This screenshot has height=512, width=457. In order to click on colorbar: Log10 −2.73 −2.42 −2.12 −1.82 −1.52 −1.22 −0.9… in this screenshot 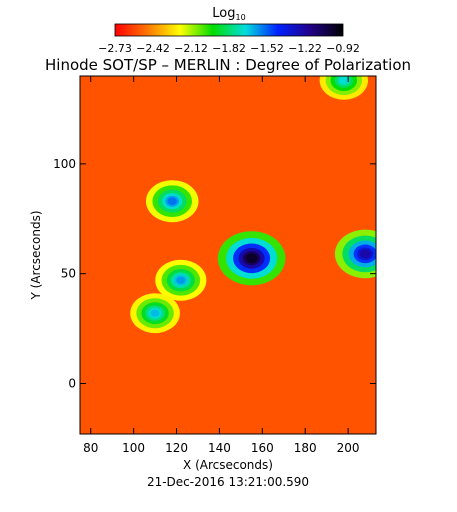, I will do `click(229, 30)`.